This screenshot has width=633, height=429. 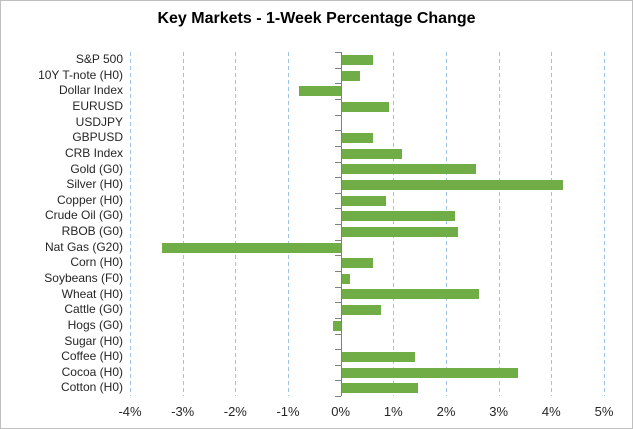 I want to click on category-label: Silver (H0), so click(x=94, y=184).